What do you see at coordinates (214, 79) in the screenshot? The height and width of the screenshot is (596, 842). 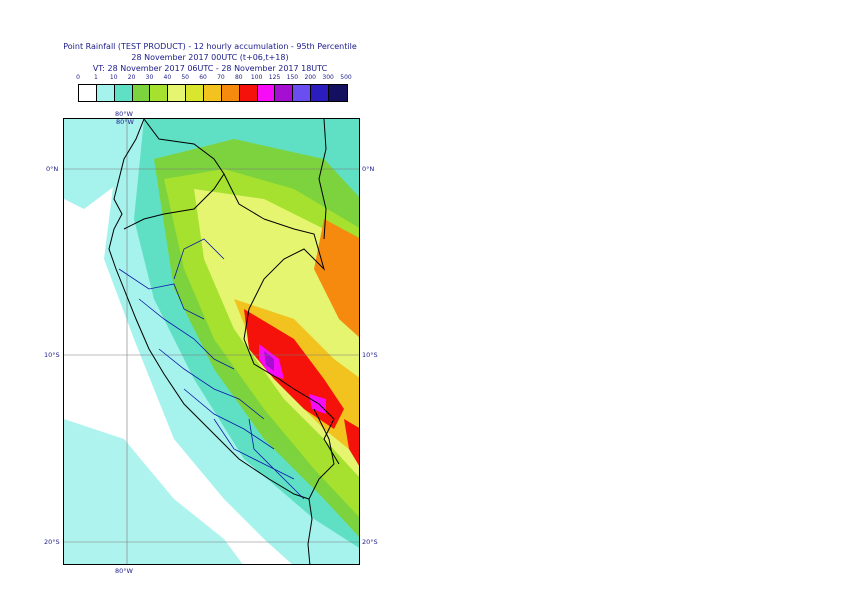 I see `legend-tick-labels: 0 1 10 20 30 40 50 60 70 80 100 125 150 200 300 500` at bounding box center [214, 79].